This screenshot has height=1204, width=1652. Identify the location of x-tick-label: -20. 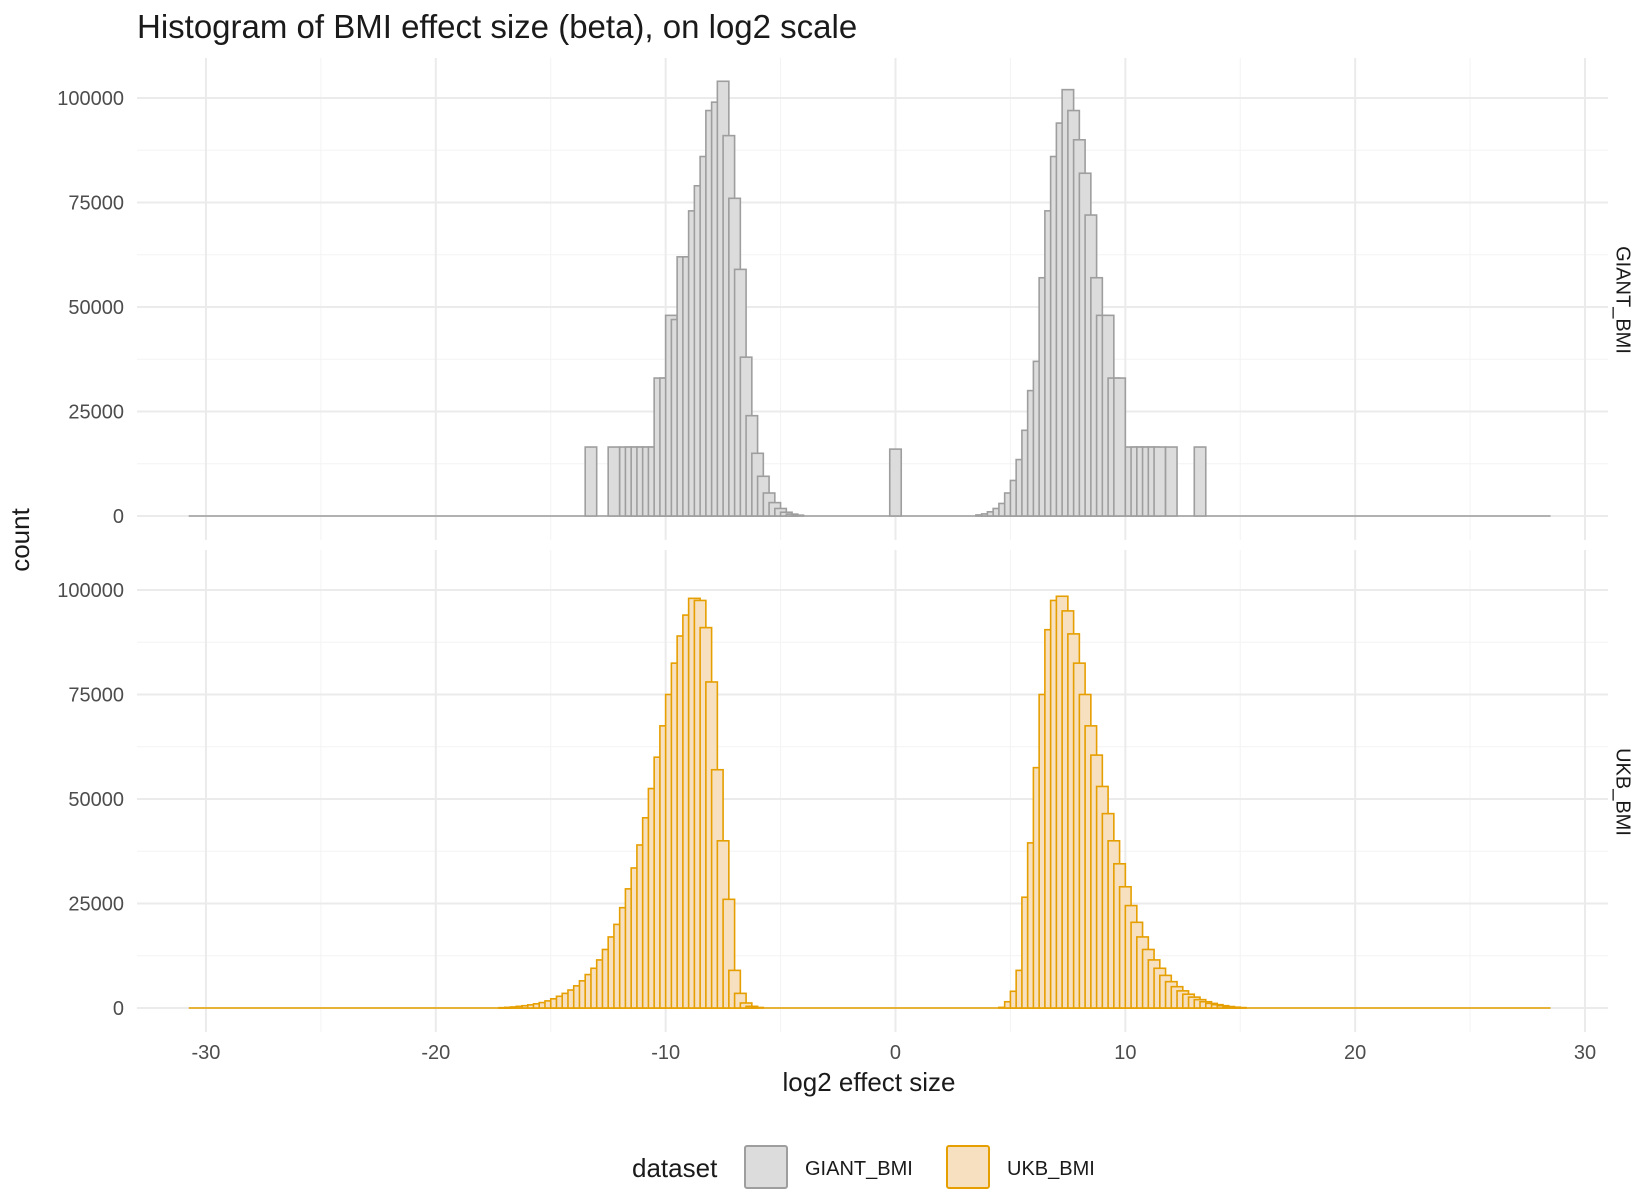
(435, 1053).